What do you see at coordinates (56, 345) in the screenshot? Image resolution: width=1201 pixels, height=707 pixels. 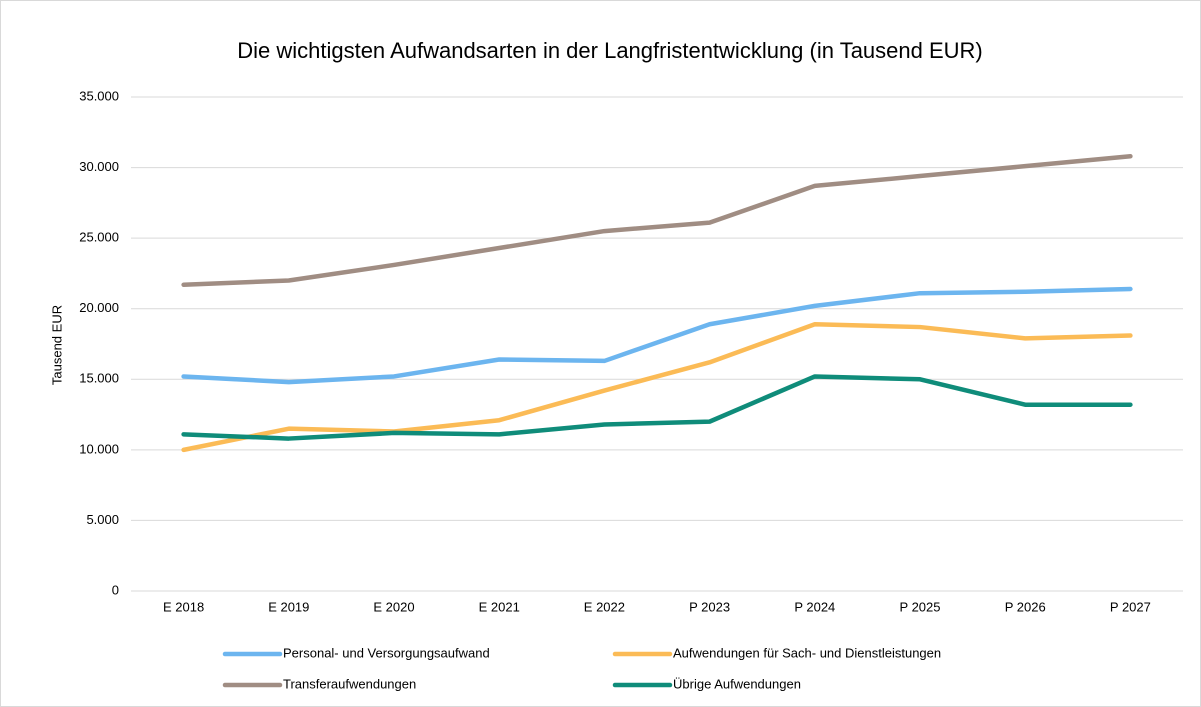 I see `y-axis-label: Tausend EUR` at bounding box center [56, 345].